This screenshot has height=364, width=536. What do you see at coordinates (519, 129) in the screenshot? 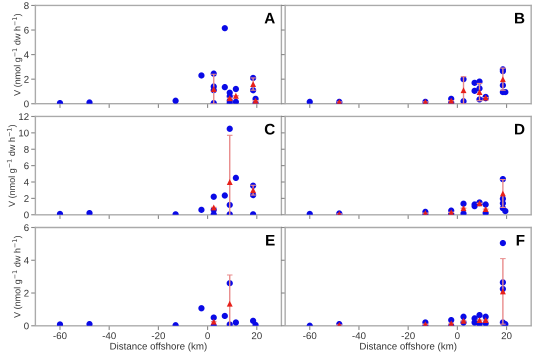
I see `annotation: D` at bounding box center [519, 129].